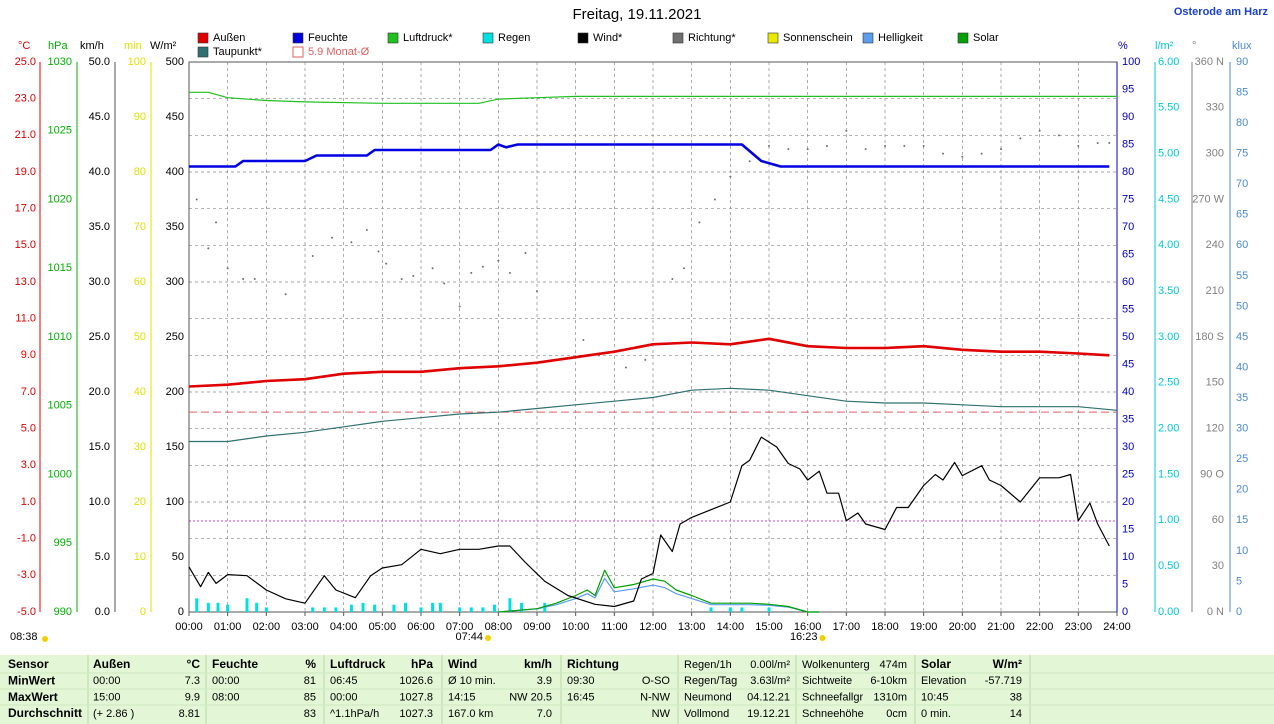 The image size is (1274, 724). What do you see at coordinates (428, 38) in the screenshot?
I see `legend-label: Luftdruck*` at bounding box center [428, 38].